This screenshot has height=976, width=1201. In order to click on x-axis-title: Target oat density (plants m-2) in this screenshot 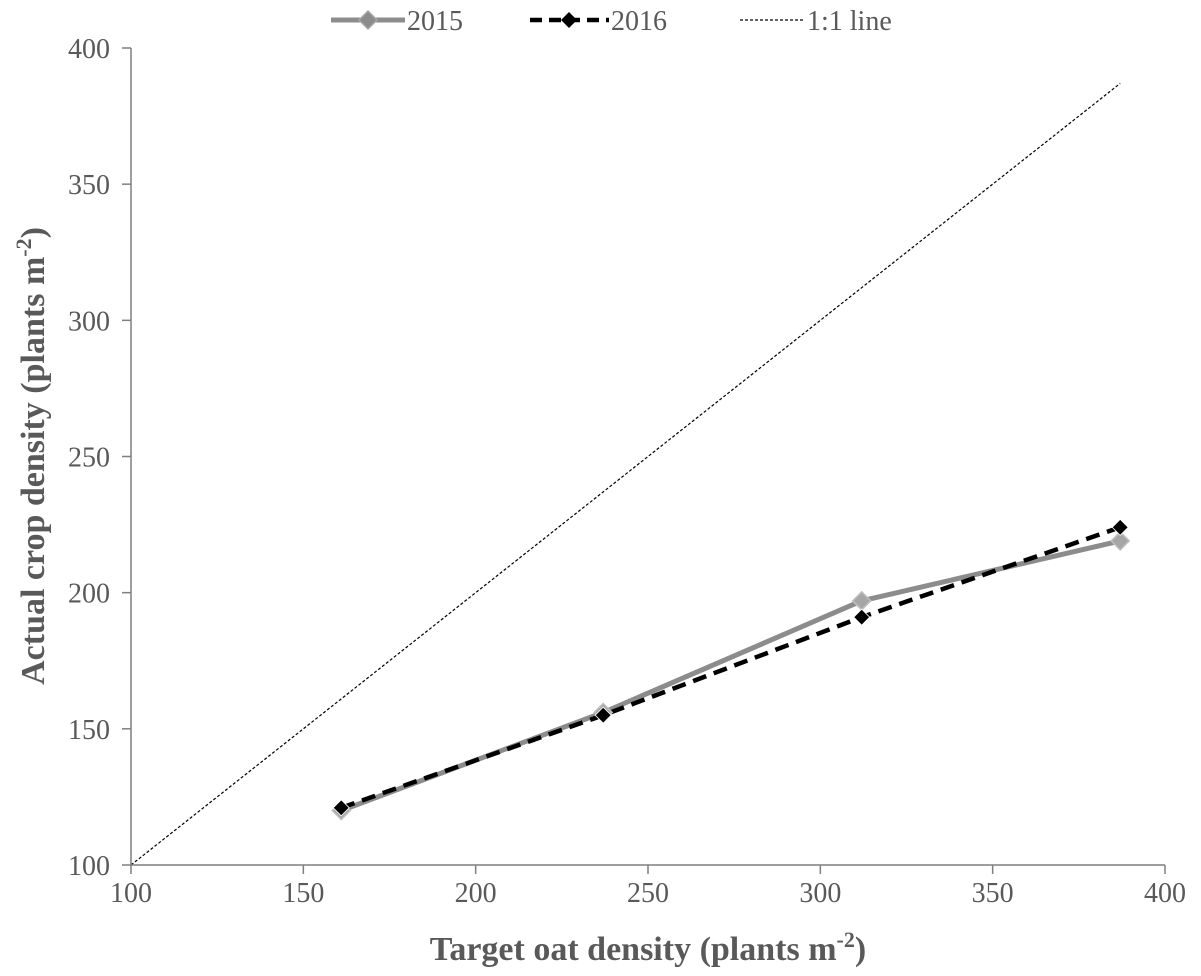, I will do `click(648, 947)`.